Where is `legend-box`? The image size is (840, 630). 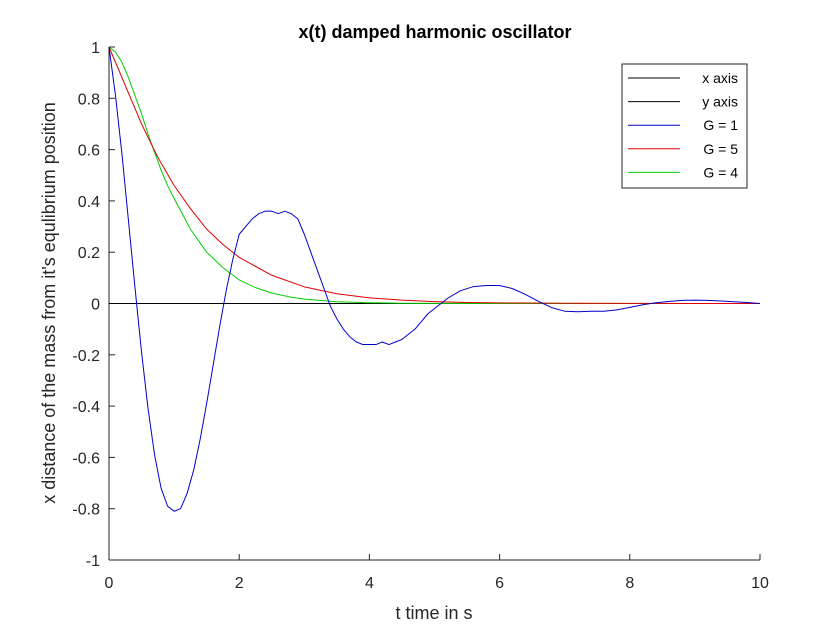 legend-box is located at coordinates (684, 126).